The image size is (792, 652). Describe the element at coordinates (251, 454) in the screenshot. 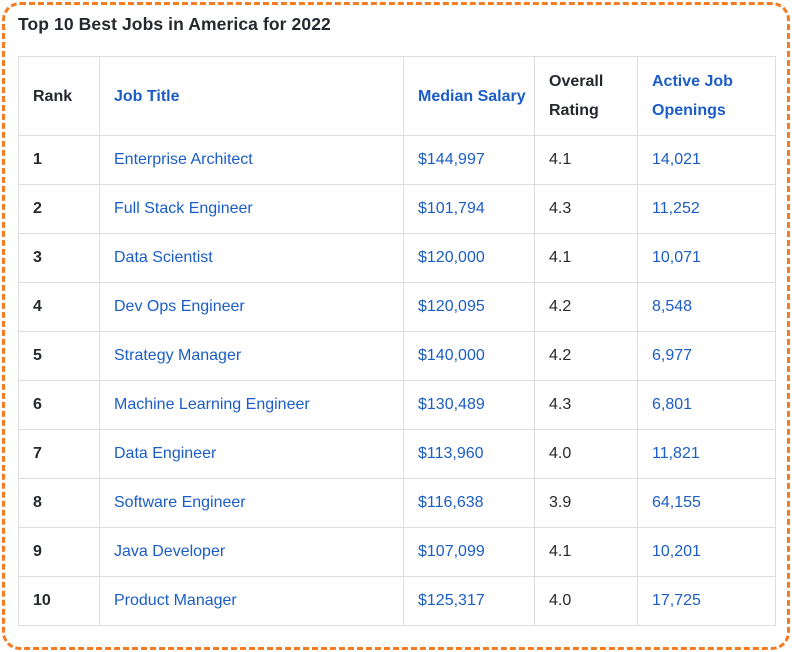

I see `cell-job-title: Data Engineer` at that location.